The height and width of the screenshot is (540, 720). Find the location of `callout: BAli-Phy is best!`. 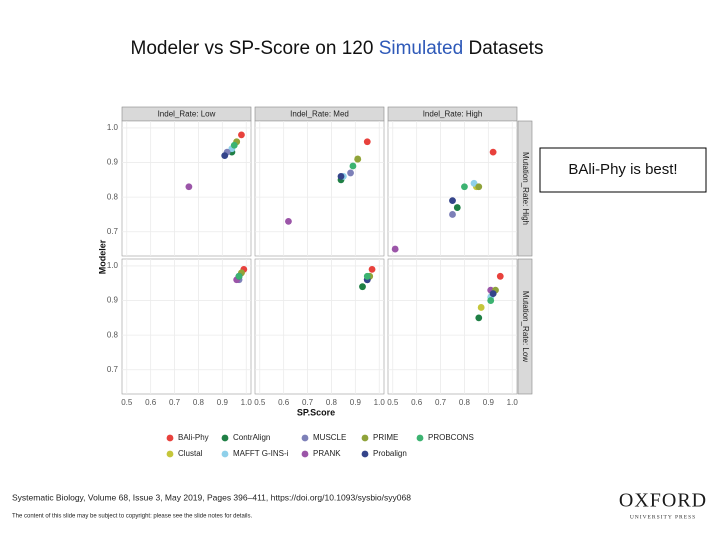

callout: BAli-Phy is best! is located at coordinates (622, 169).